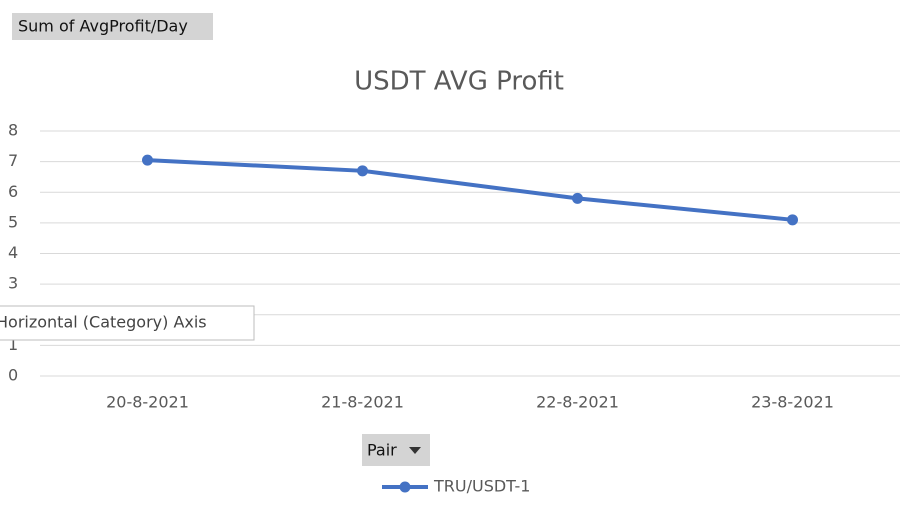 This screenshot has width=920, height=512. Describe the element at coordinates (415, 450) in the screenshot. I see `dropdown-arrow` at that location.